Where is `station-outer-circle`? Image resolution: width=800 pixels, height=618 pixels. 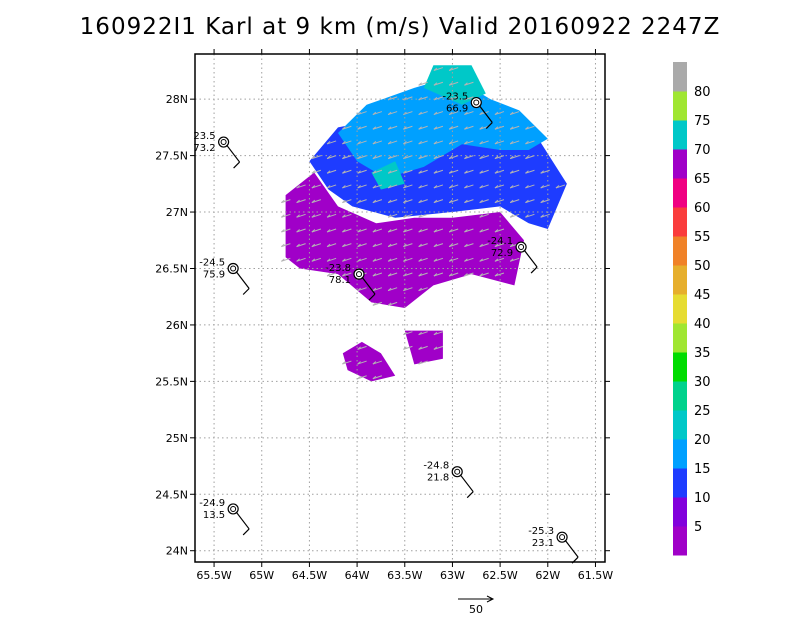 station-outer-circle is located at coordinates (476, 102).